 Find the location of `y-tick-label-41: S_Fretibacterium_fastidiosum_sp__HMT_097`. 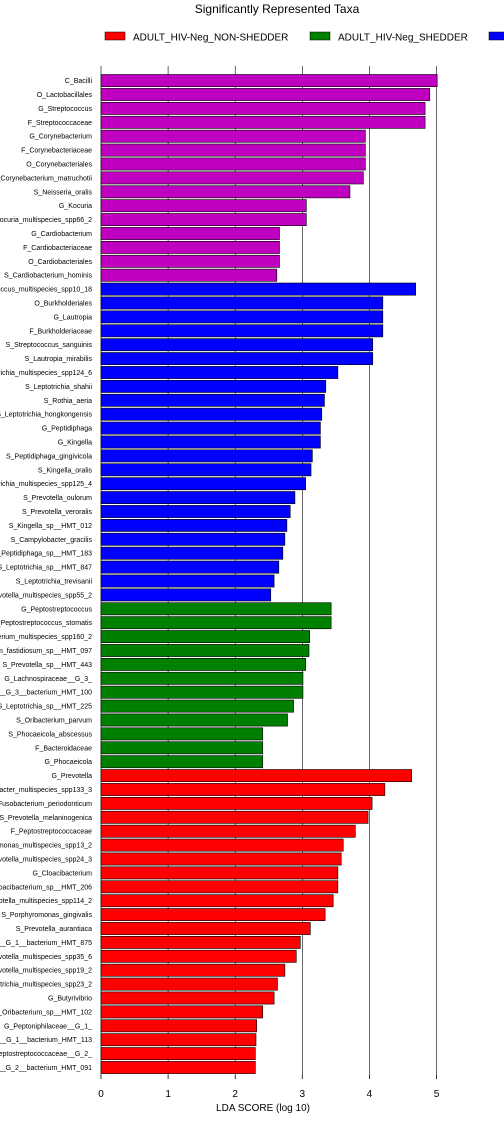

y-tick-label-41: S_Fretibacterium_fastidiosum_sp__HMT_097 is located at coordinates (46, 651).